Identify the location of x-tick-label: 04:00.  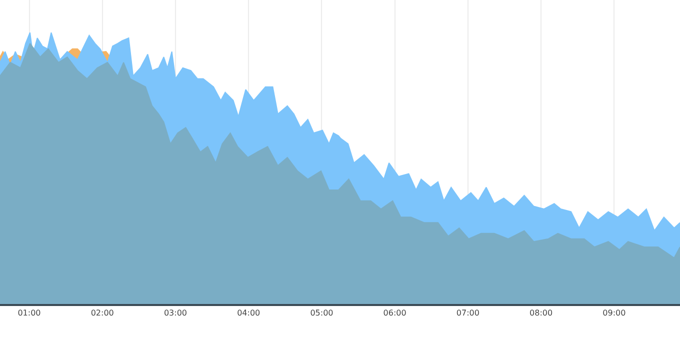
(248, 313).